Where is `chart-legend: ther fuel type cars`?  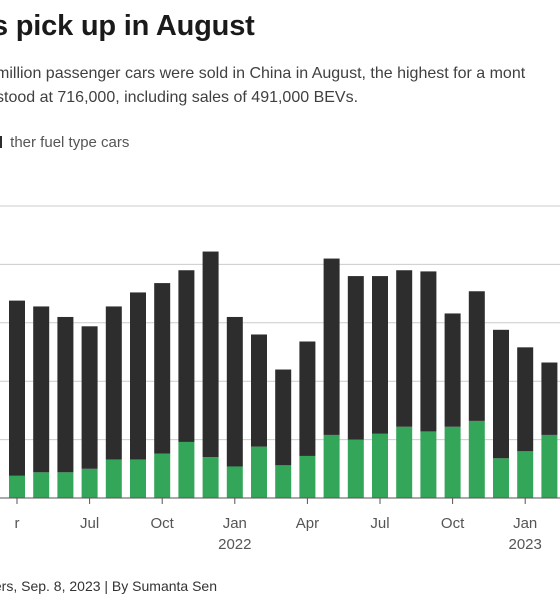 chart-legend: ther fuel type cars is located at coordinates (64, 142).